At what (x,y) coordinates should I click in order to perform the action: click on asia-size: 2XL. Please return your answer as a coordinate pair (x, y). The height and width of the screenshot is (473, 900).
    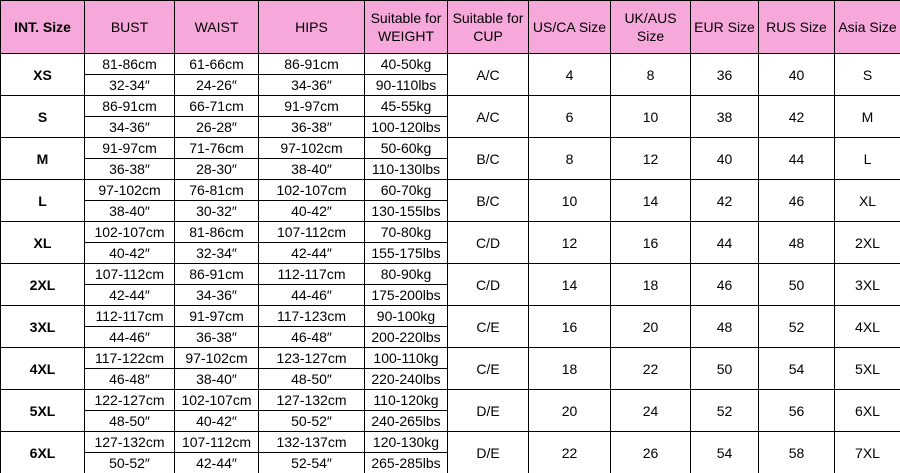
    Looking at the image, I should click on (867, 242).